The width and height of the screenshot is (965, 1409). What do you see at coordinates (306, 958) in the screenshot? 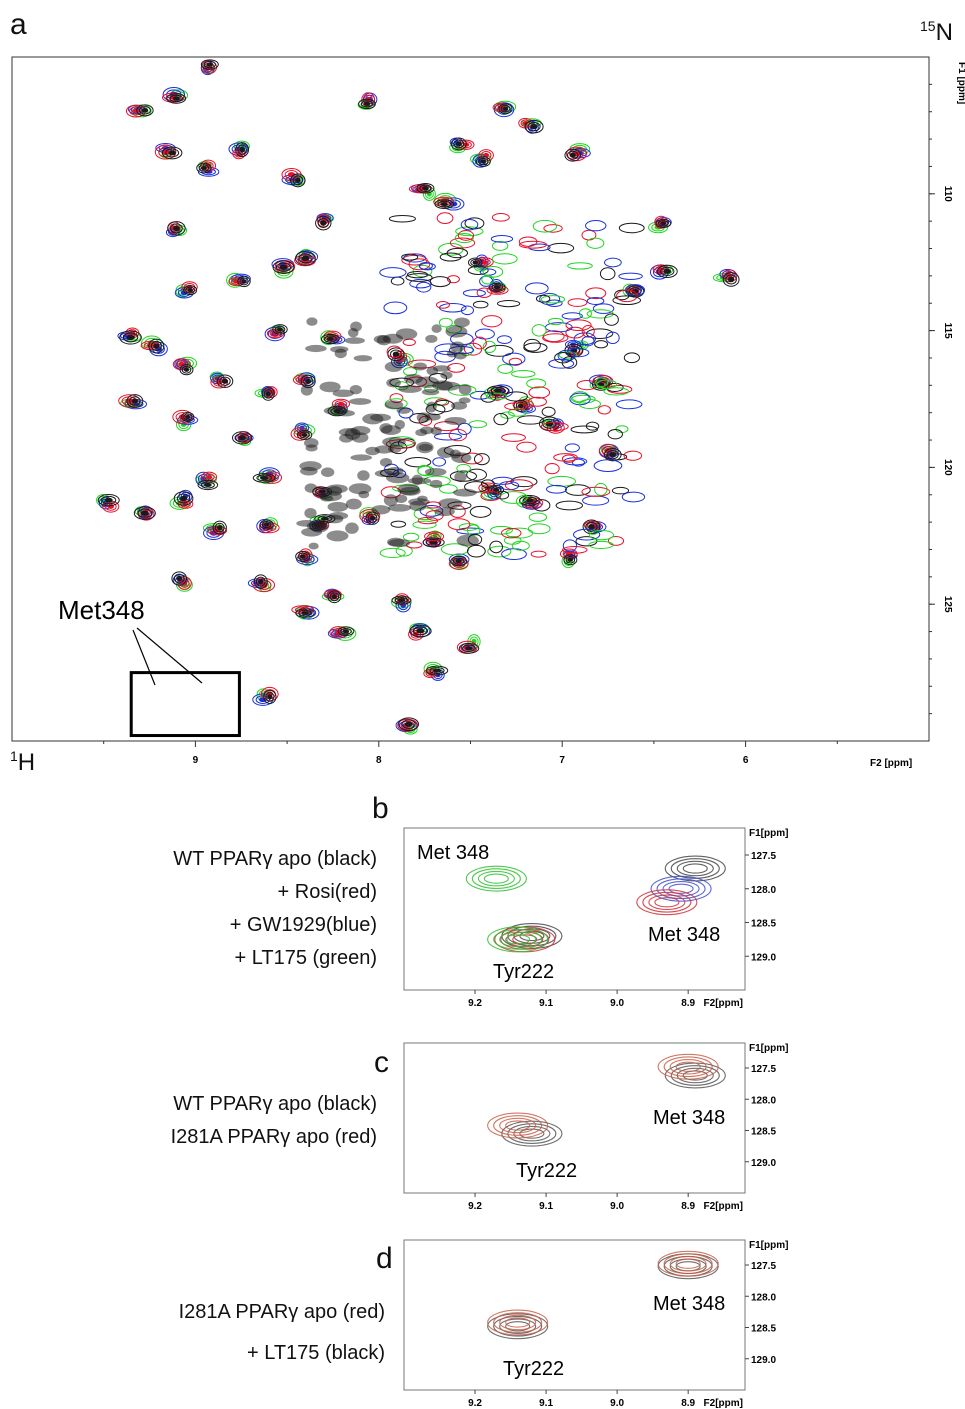
I see `legend-b-line-4: + LT175 (green)` at bounding box center [306, 958].